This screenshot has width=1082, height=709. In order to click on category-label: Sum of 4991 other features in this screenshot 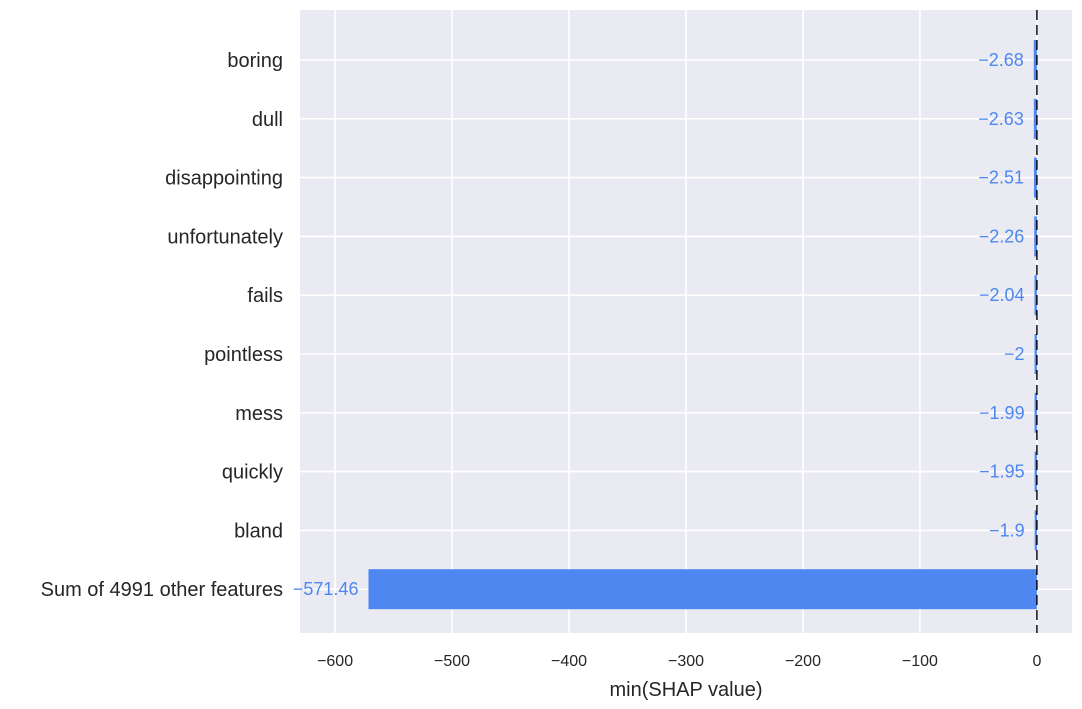, I will do `click(162, 590)`.